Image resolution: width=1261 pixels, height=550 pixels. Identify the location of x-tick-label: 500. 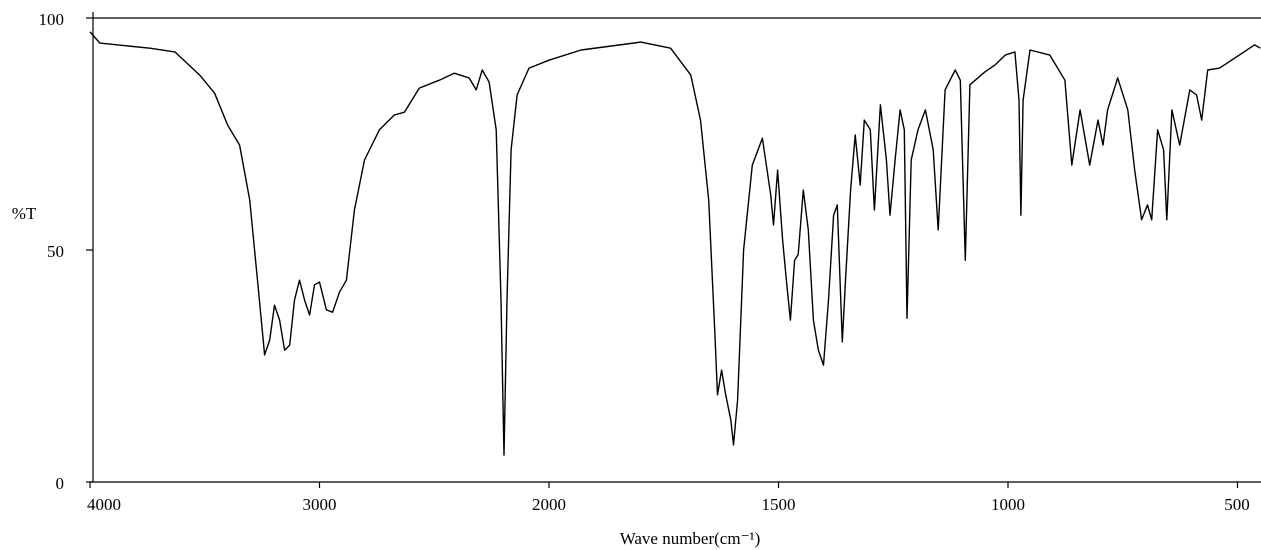
(1237, 504).